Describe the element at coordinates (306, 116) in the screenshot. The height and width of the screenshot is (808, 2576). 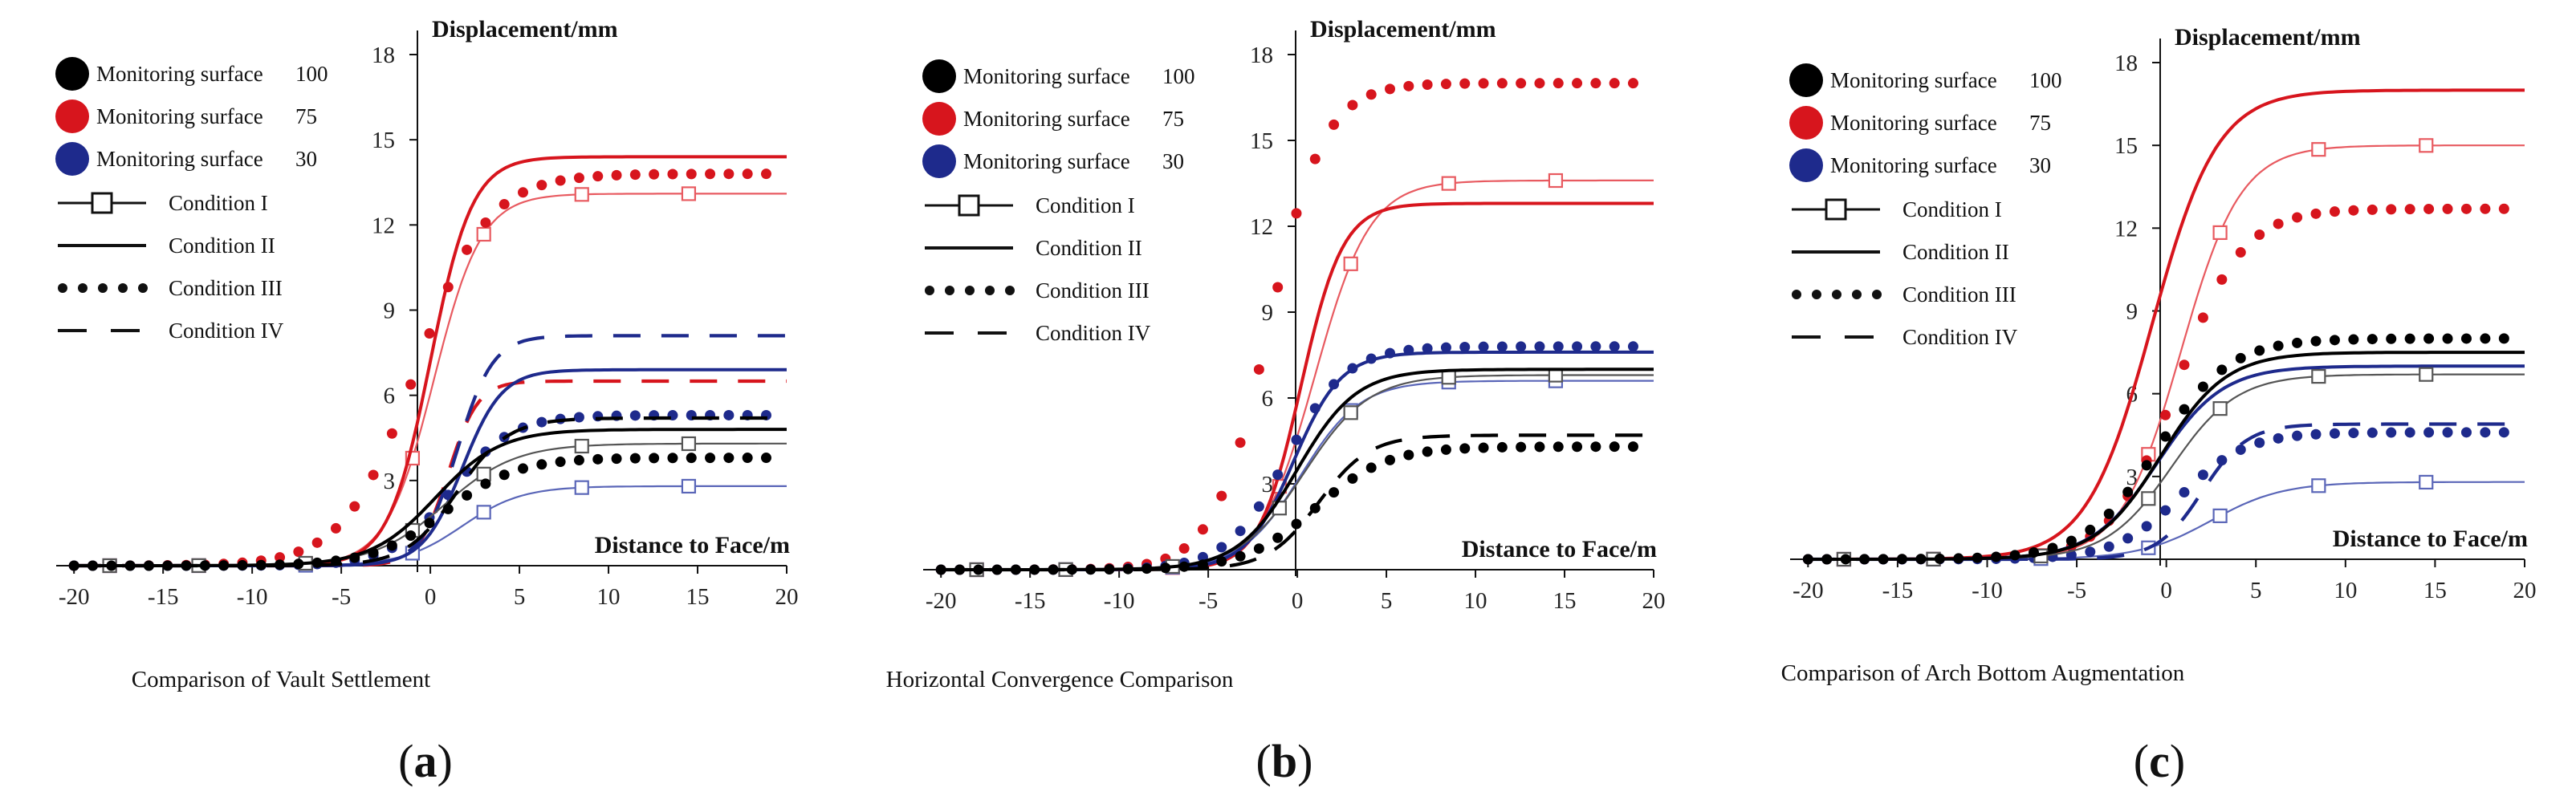
I see `legend-value: 75` at that location.